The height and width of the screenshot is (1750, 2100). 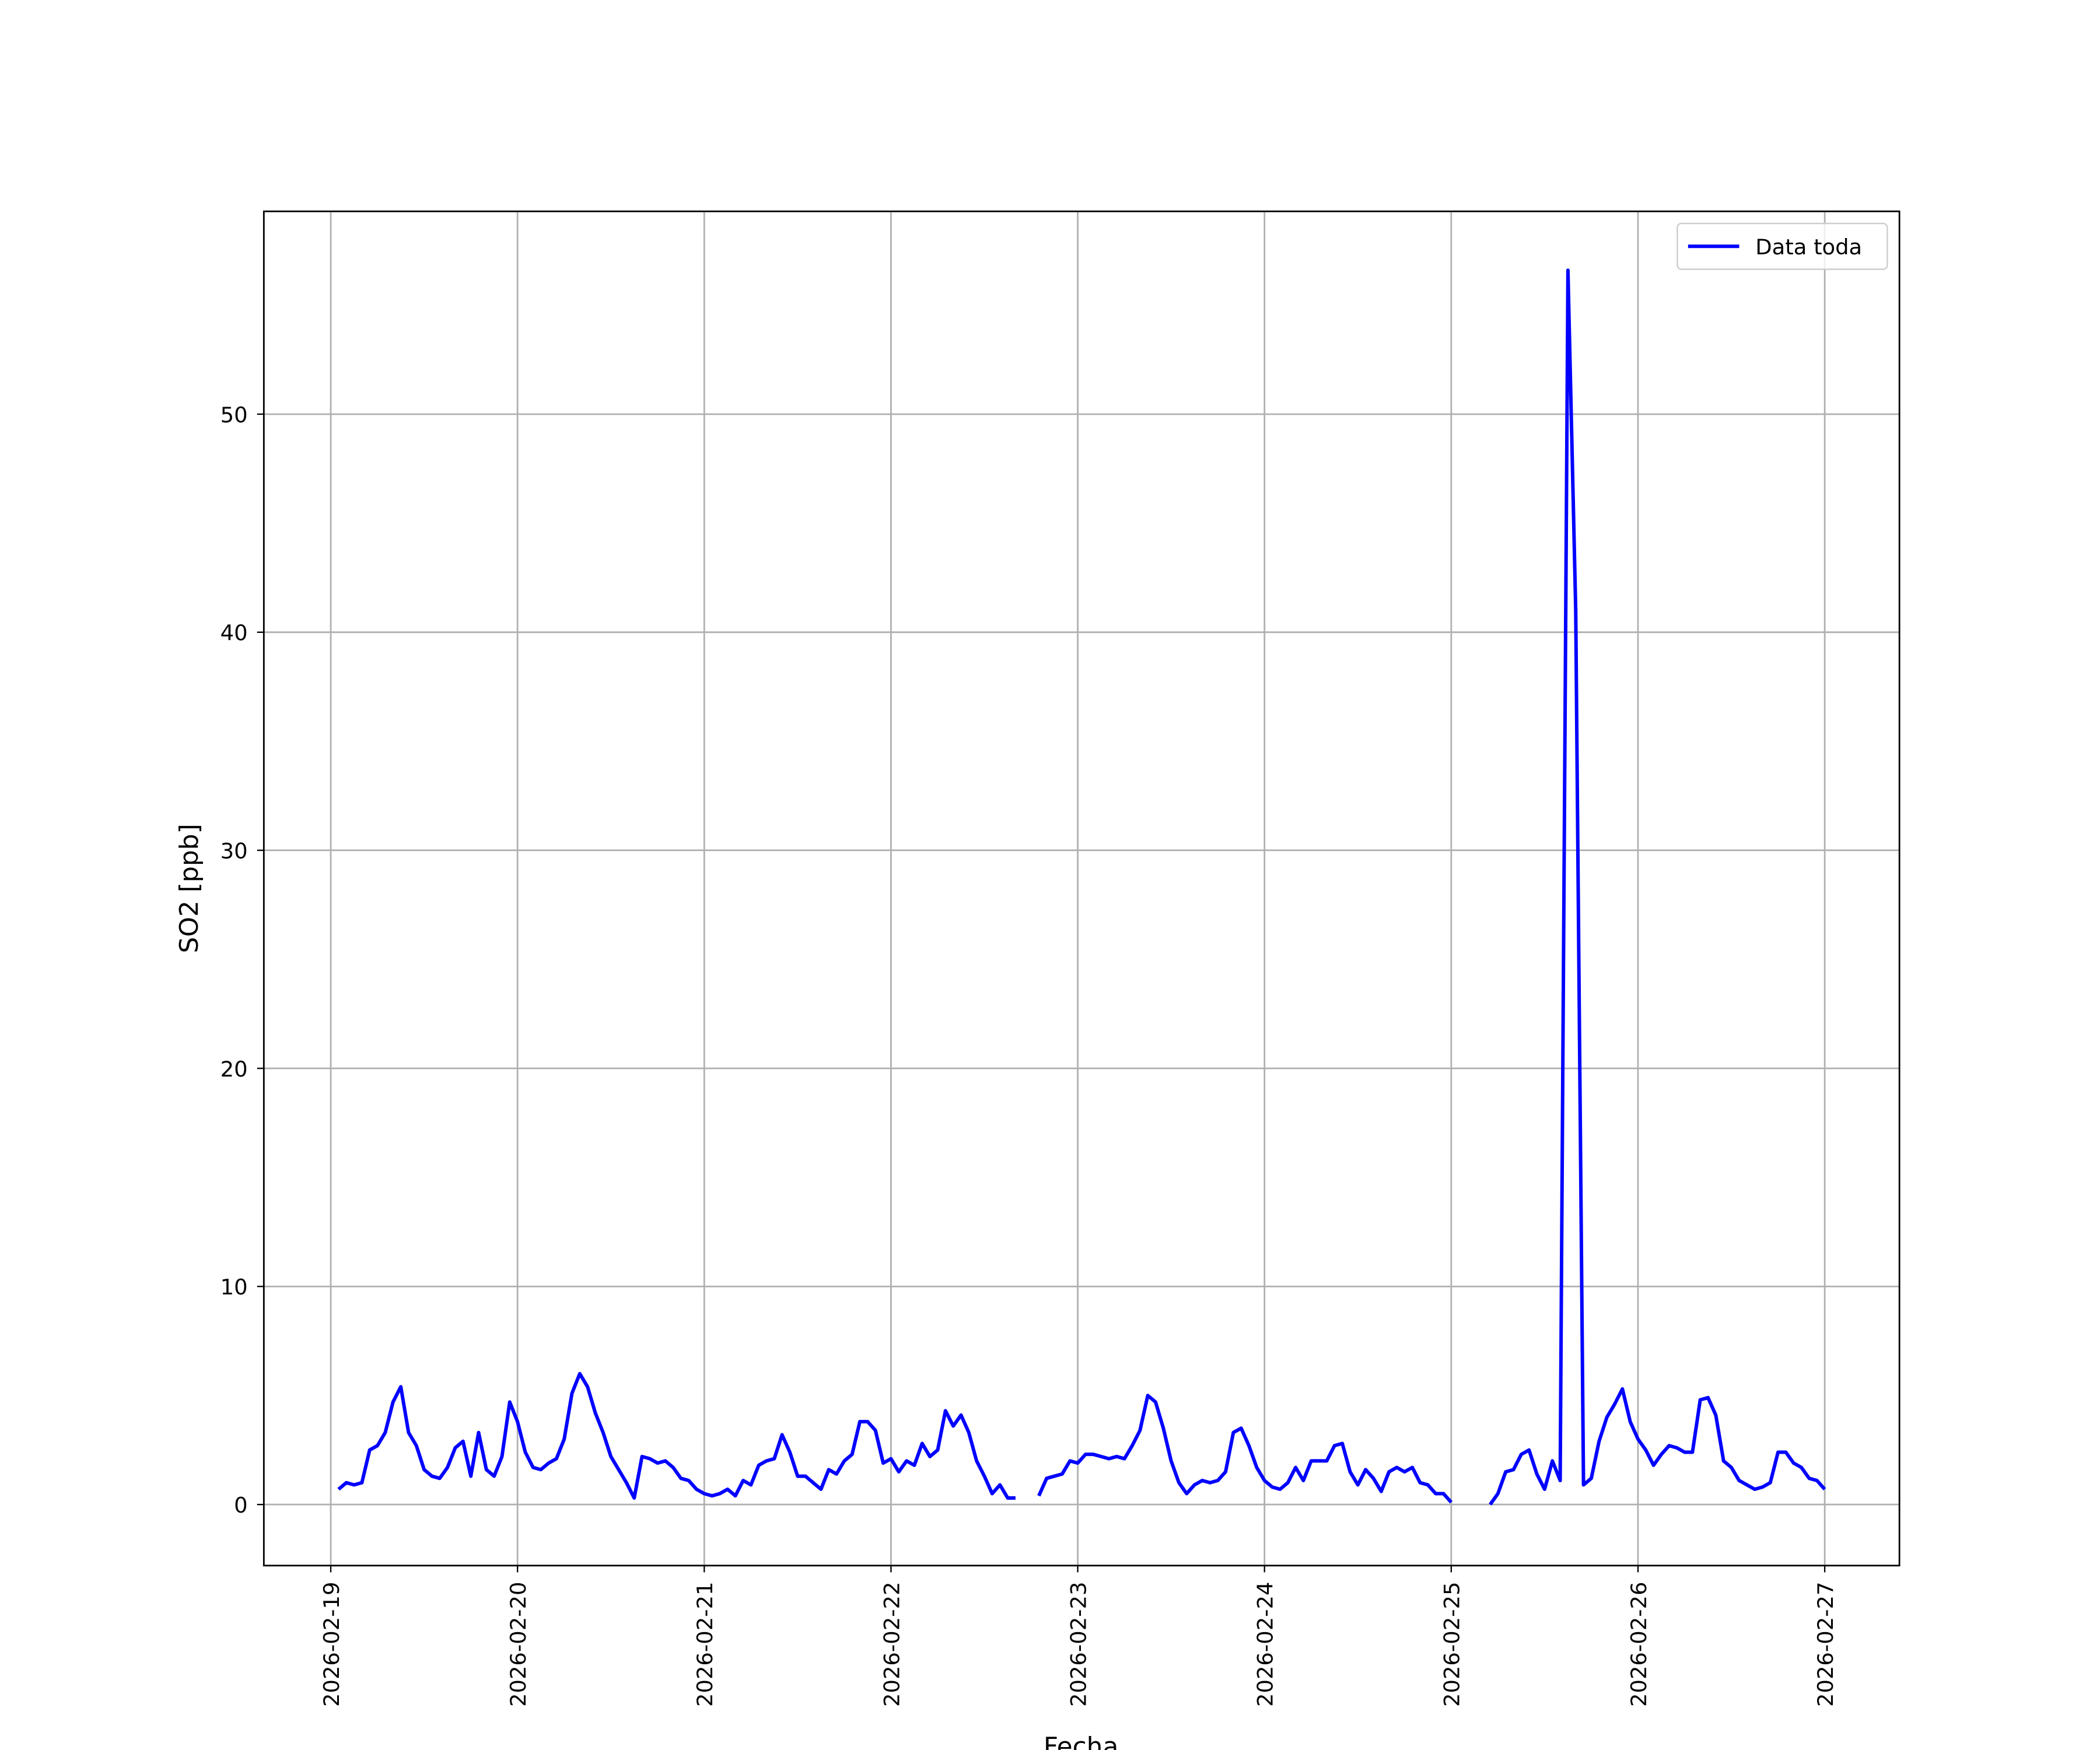 I want to click on x-tick-label: 2026-02-19, so click(x=331, y=1644).